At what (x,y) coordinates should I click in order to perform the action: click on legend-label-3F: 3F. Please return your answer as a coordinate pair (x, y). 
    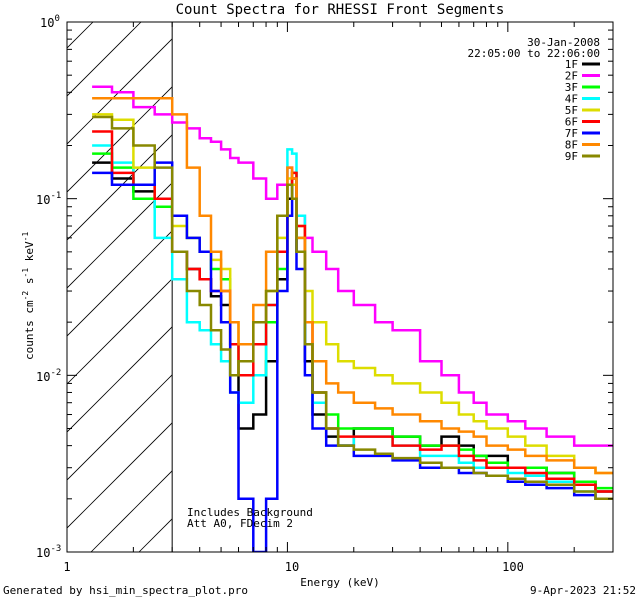
    Looking at the image, I should click on (571, 87).